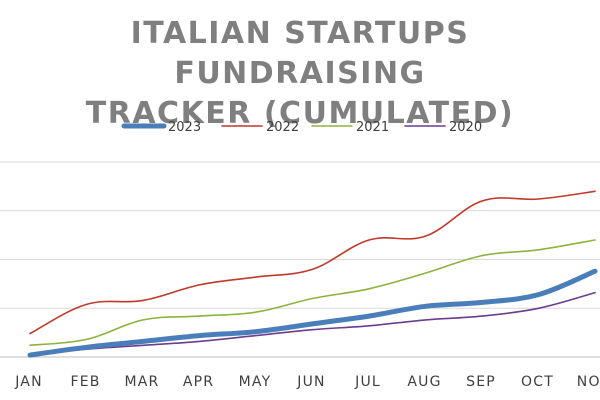 This screenshot has height=400, width=600. Describe the element at coordinates (300, 53) in the screenshot. I see `chart-title-line-1: ITALIAN STARTUPS FUNDRAISING` at that location.